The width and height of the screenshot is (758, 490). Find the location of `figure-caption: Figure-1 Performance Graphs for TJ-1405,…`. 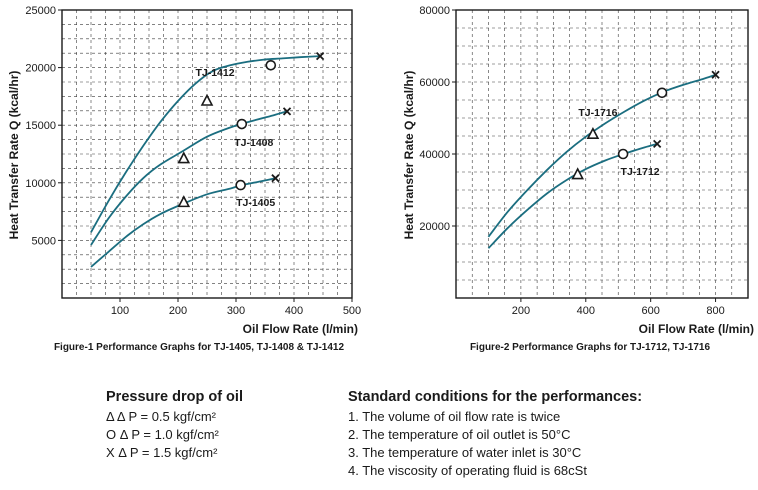

figure-caption: Figure-1 Performance Graphs for TJ-1405,… is located at coordinates (199, 347).